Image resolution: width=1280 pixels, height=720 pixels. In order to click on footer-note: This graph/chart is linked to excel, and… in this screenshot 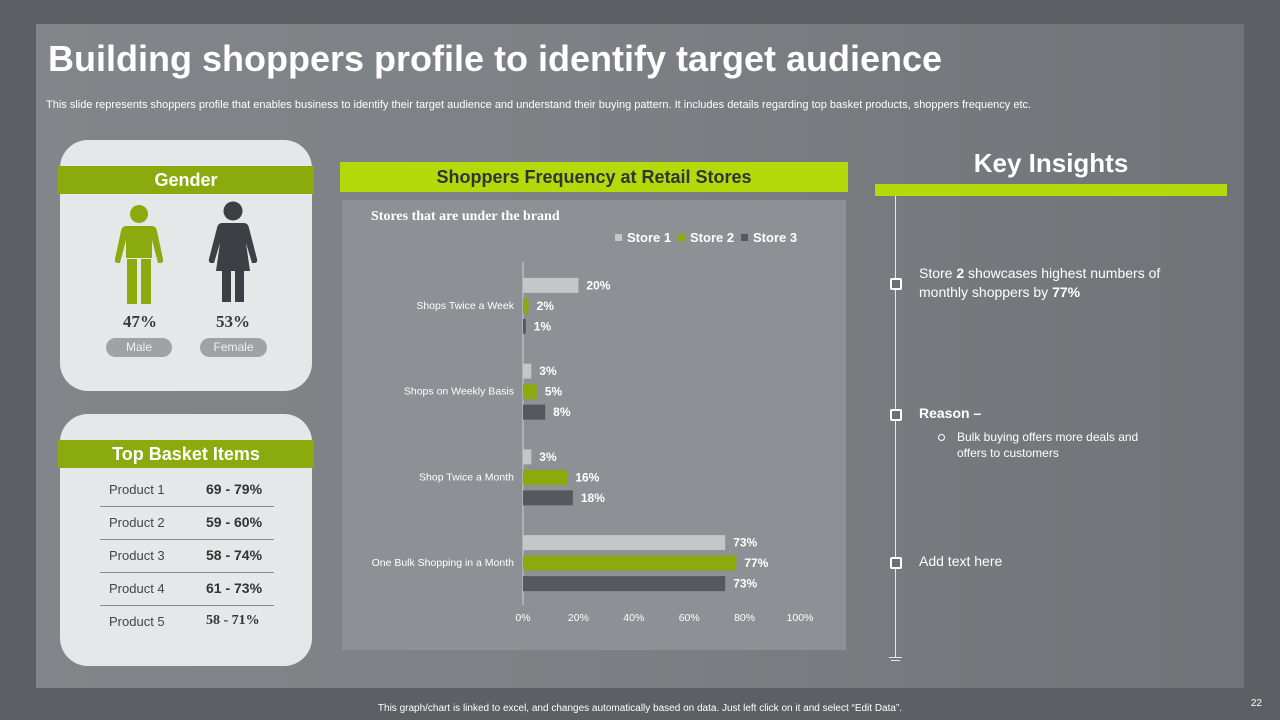, I will do `click(640, 708)`.